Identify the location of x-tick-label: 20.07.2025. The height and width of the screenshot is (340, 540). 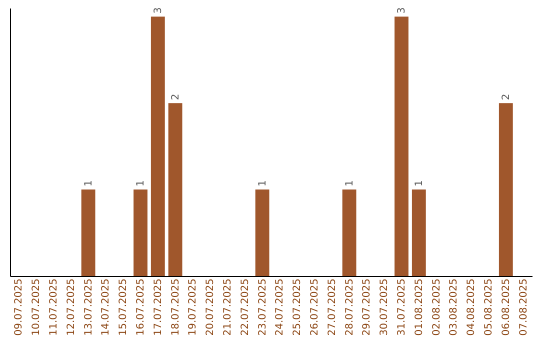
(210, 307).